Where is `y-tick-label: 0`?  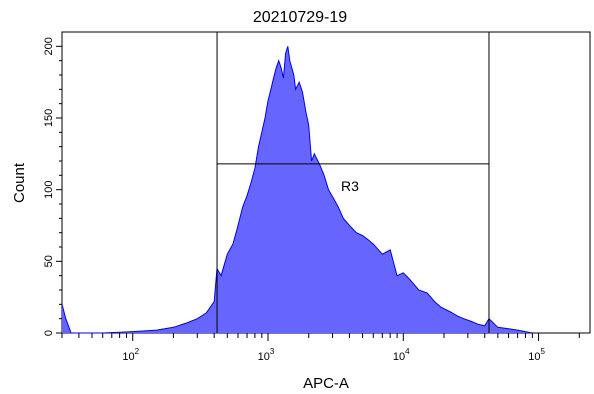
y-tick-label: 0 is located at coordinates (49, 333).